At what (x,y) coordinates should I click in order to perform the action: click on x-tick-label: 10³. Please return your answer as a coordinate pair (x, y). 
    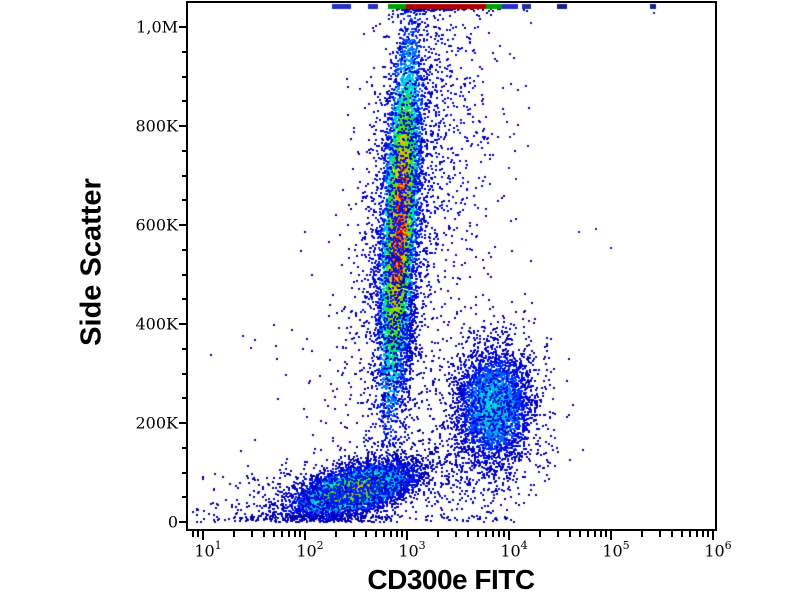
    Looking at the image, I should click on (412, 550).